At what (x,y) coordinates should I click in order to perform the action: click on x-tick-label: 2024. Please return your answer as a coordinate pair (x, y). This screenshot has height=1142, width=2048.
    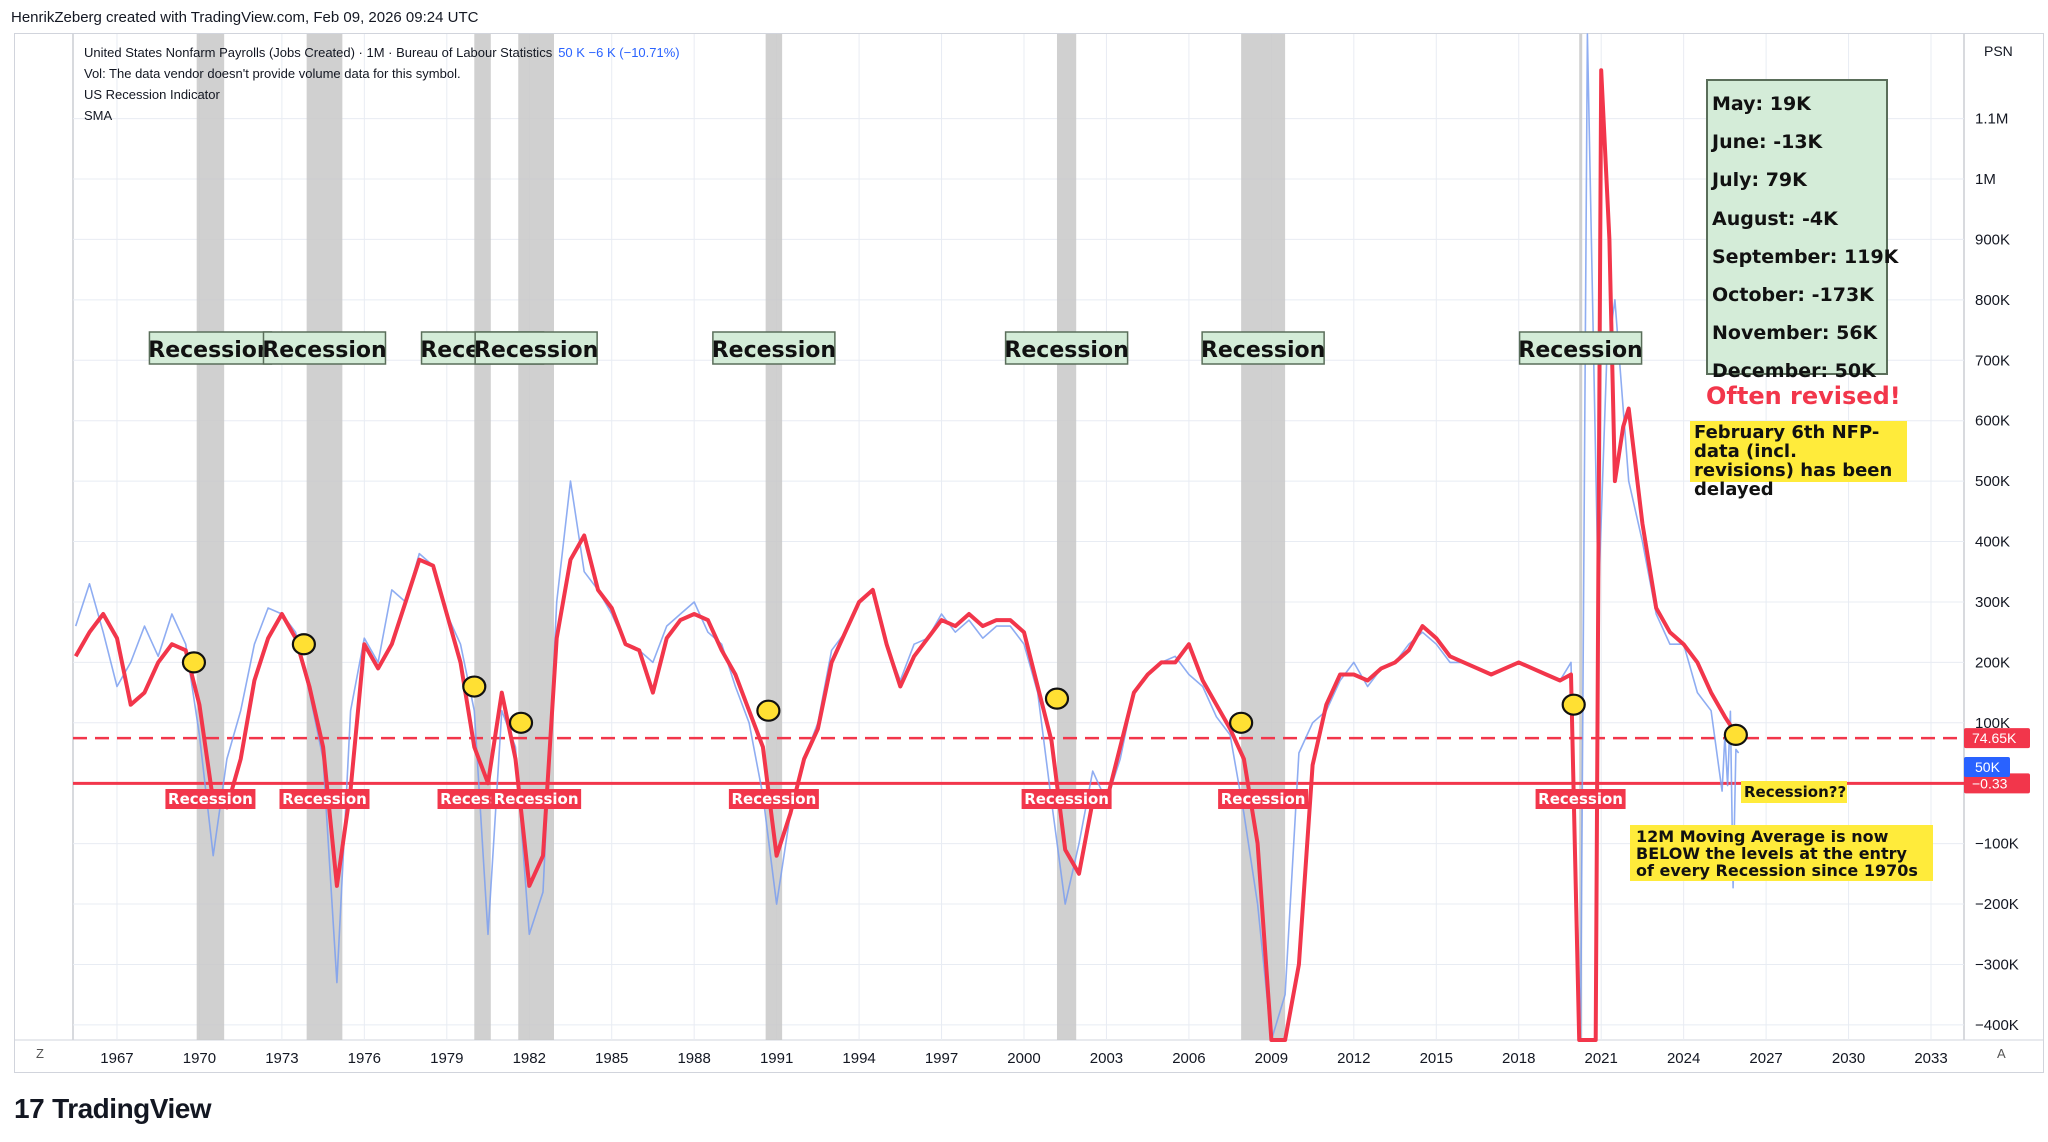
    Looking at the image, I should click on (1683, 1058).